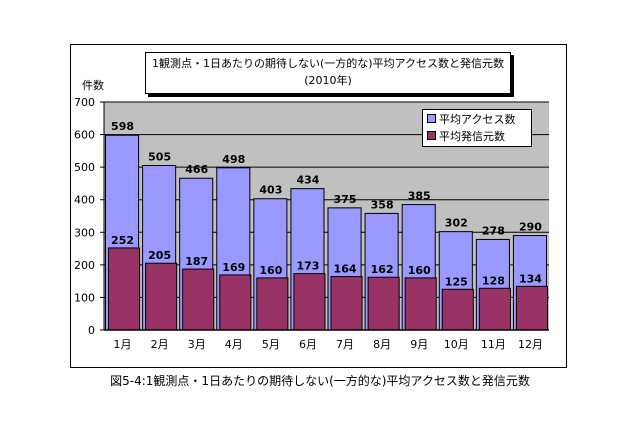 Image resolution: width=640 pixels, height=426 pixels. I want to click on data-label-access: 598, so click(122, 126).